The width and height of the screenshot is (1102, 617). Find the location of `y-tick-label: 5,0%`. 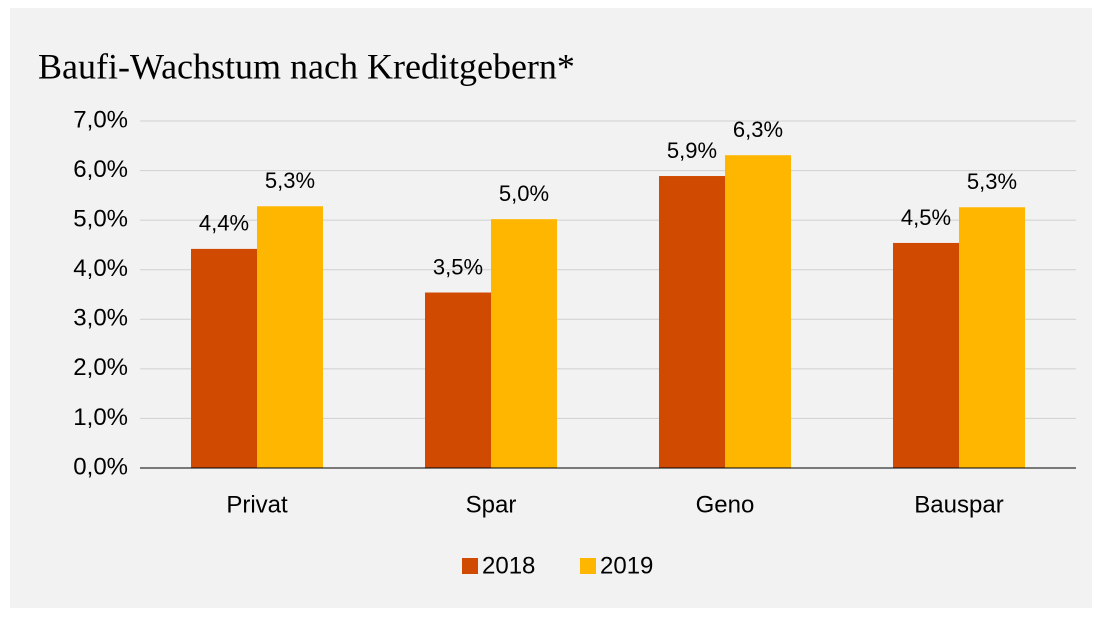

y-tick-label: 5,0% is located at coordinates (100, 218).